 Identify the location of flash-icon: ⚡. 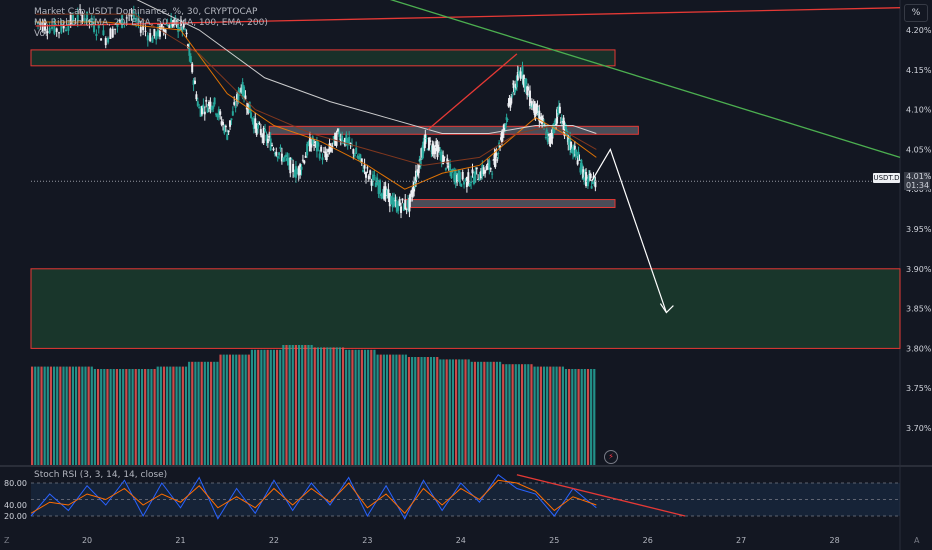
(611, 457).